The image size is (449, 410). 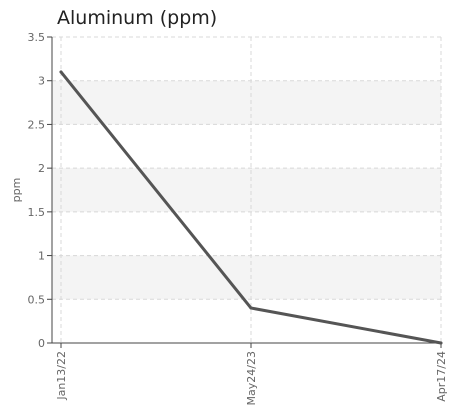 What do you see at coordinates (251, 378) in the screenshot?
I see `x-tick-label: May24/23` at bounding box center [251, 378].